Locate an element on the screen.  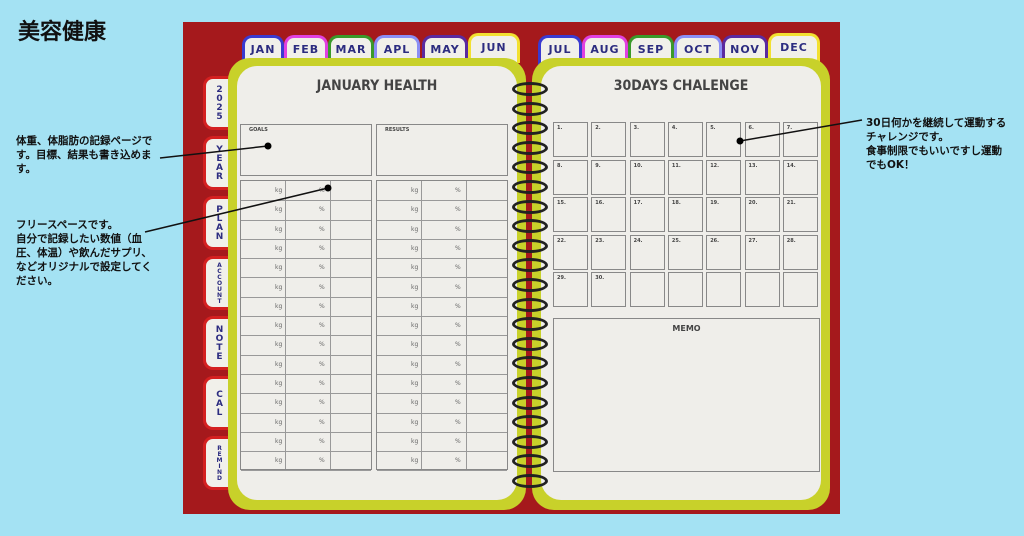
day-cell: 30. is located at coordinates (609, 289).